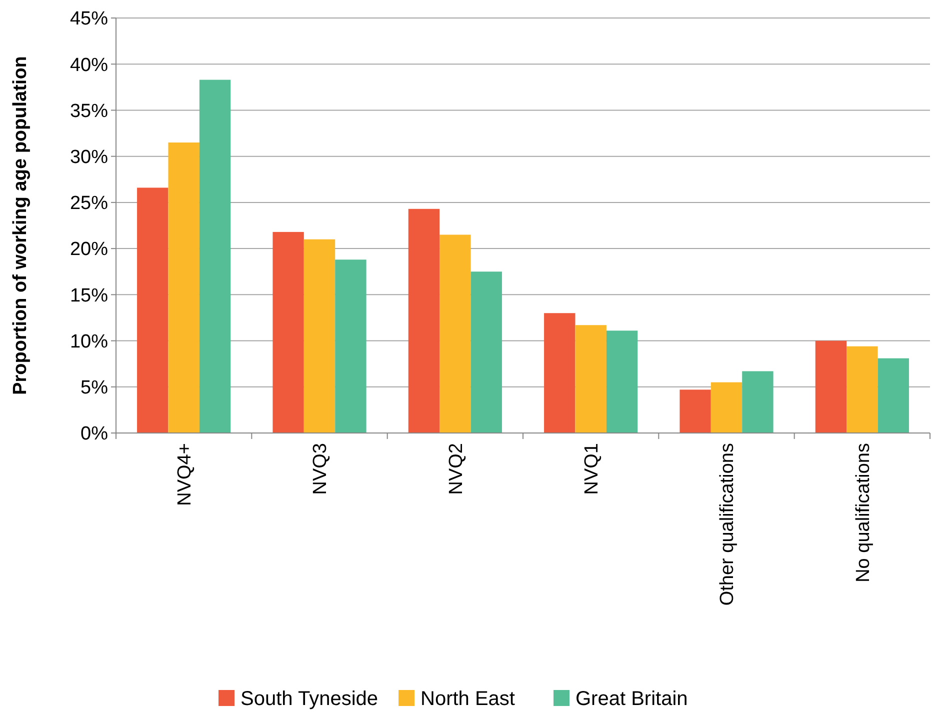 The width and height of the screenshot is (937, 722). I want to click on y-tick-label: 40%, so click(89, 65).